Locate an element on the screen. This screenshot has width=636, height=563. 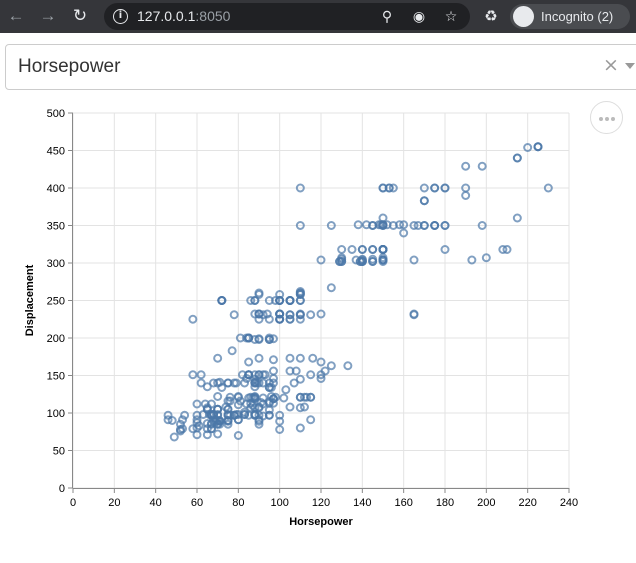
x-tick-label: 220 is located at coordinates (527, 503).